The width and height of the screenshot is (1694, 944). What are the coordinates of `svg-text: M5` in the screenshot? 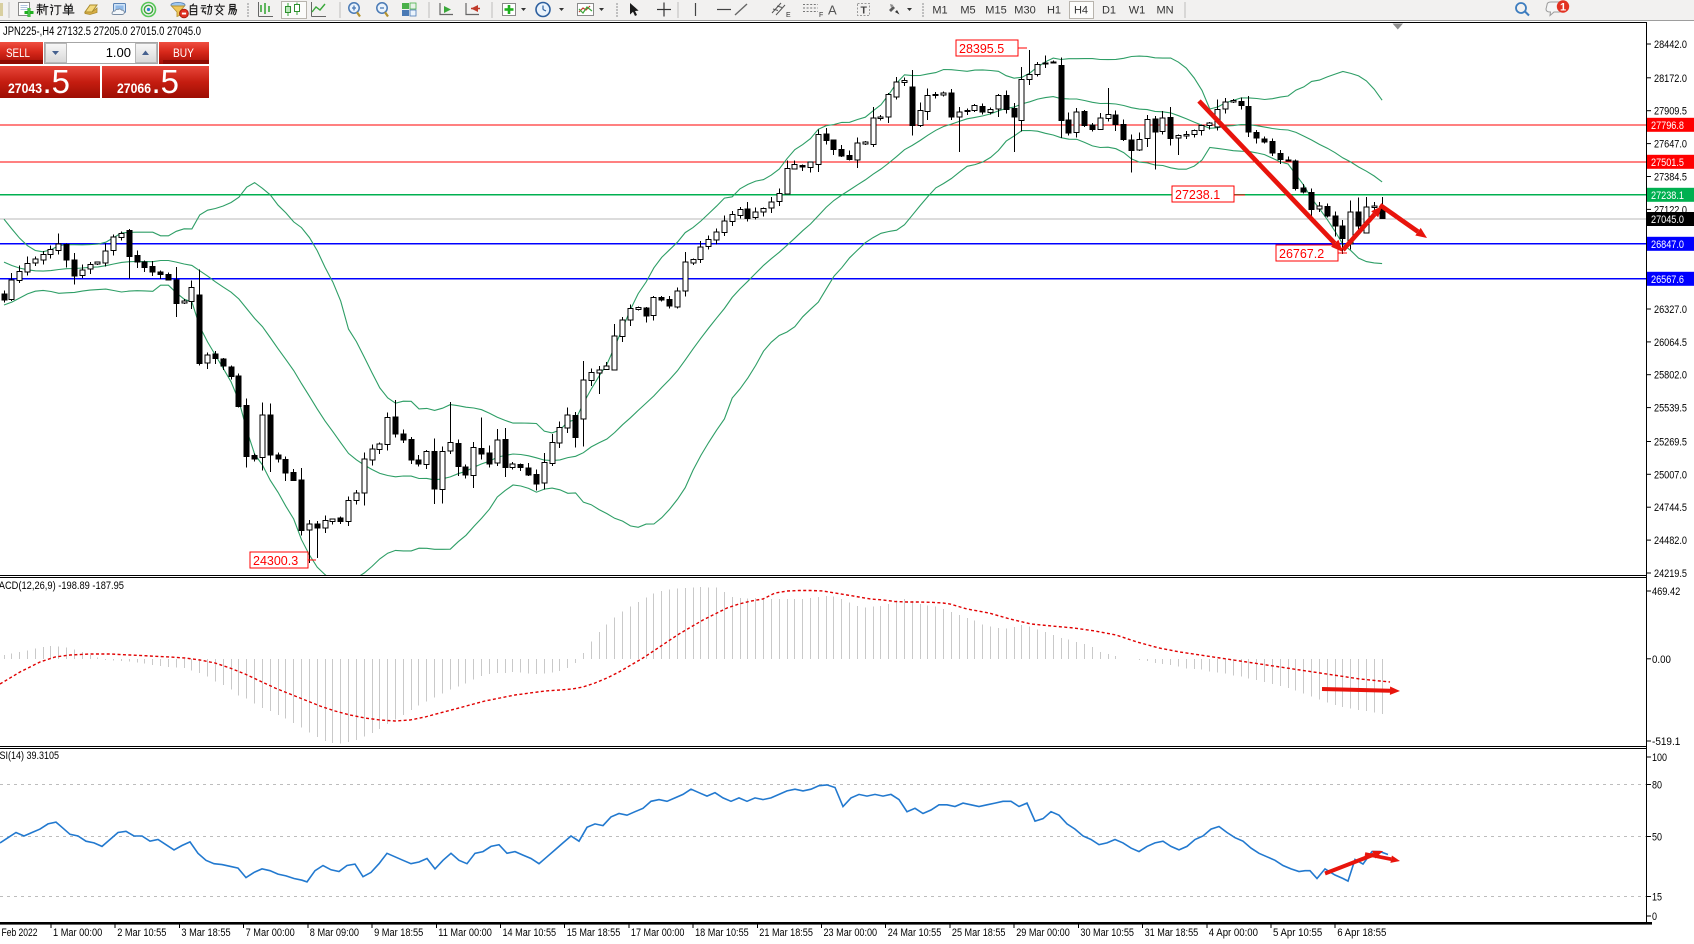 It's located at (967, 11).